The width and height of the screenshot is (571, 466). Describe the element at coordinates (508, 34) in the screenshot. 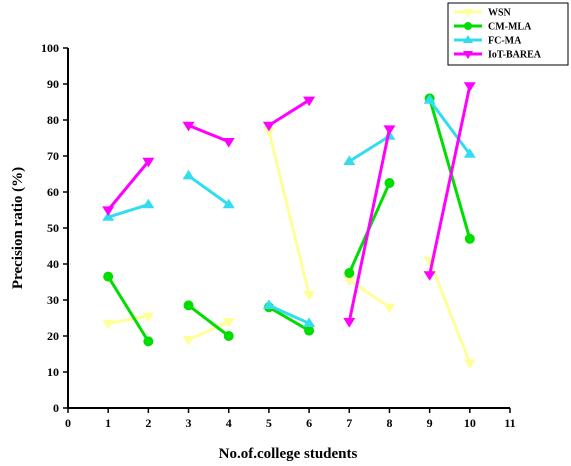

I see `legend: WSN CM-MLA FC-MA IoT-BAREA` at that location.